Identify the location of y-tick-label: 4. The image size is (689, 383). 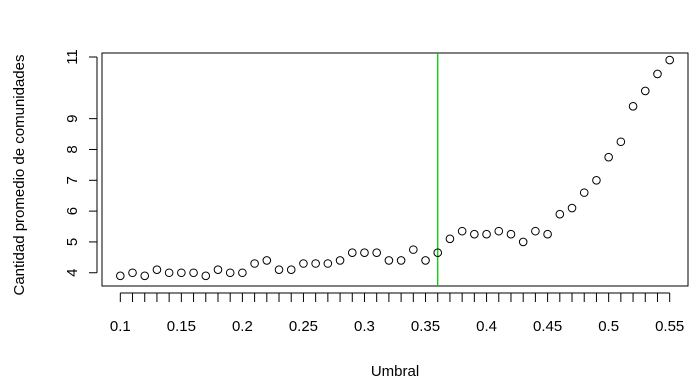
(72, 273).